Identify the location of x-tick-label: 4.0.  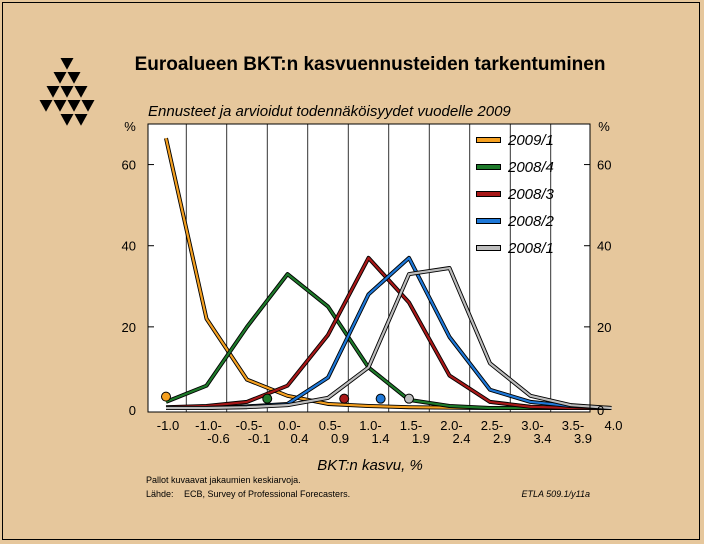
(613, 425).